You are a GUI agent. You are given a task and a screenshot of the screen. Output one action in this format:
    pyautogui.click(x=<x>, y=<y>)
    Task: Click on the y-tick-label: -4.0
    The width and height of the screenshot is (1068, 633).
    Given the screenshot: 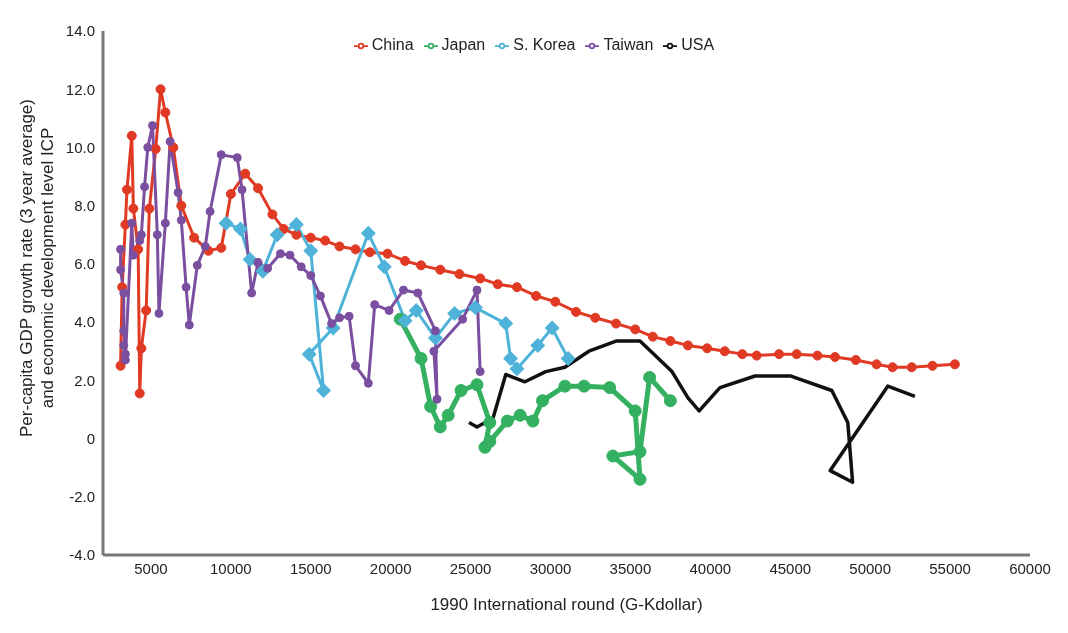 What is the action you would take?
    pyautogui.click(x=82, y=555)
    